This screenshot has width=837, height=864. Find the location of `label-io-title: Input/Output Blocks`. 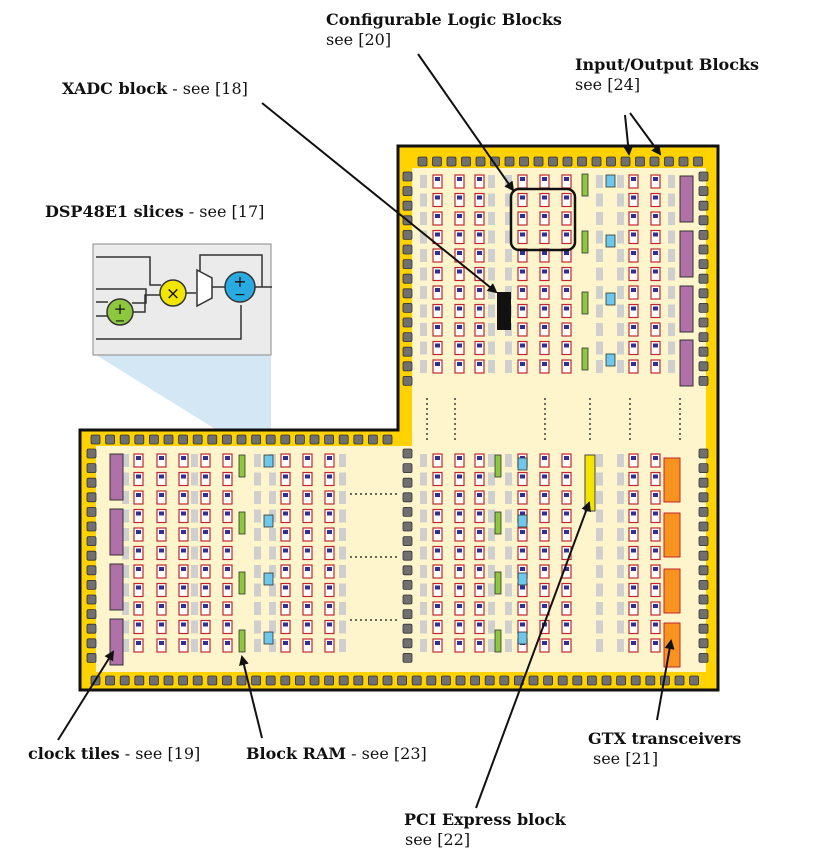

label-io-title: Input/Output Blocks is located at coordinates (667, 64).